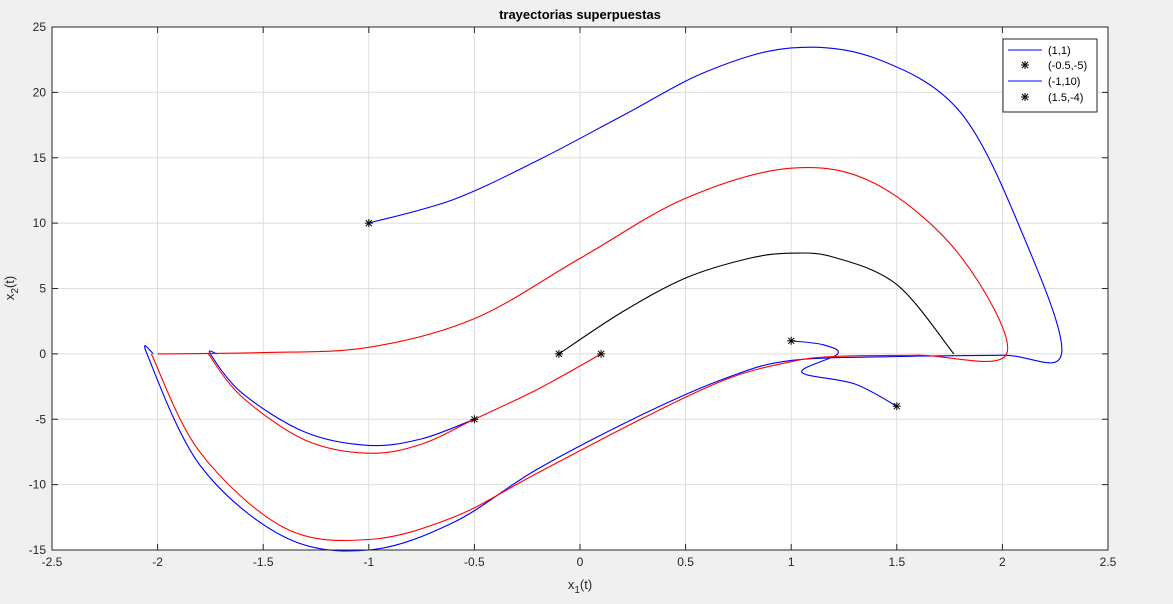 Image resolution: width=1173 pixels, height=604 pixels. What do you see at coordinates (1064, 82) in the screenshot?
I see `legend-label-3: (-1,10)` at bounding box center [1064, 82].